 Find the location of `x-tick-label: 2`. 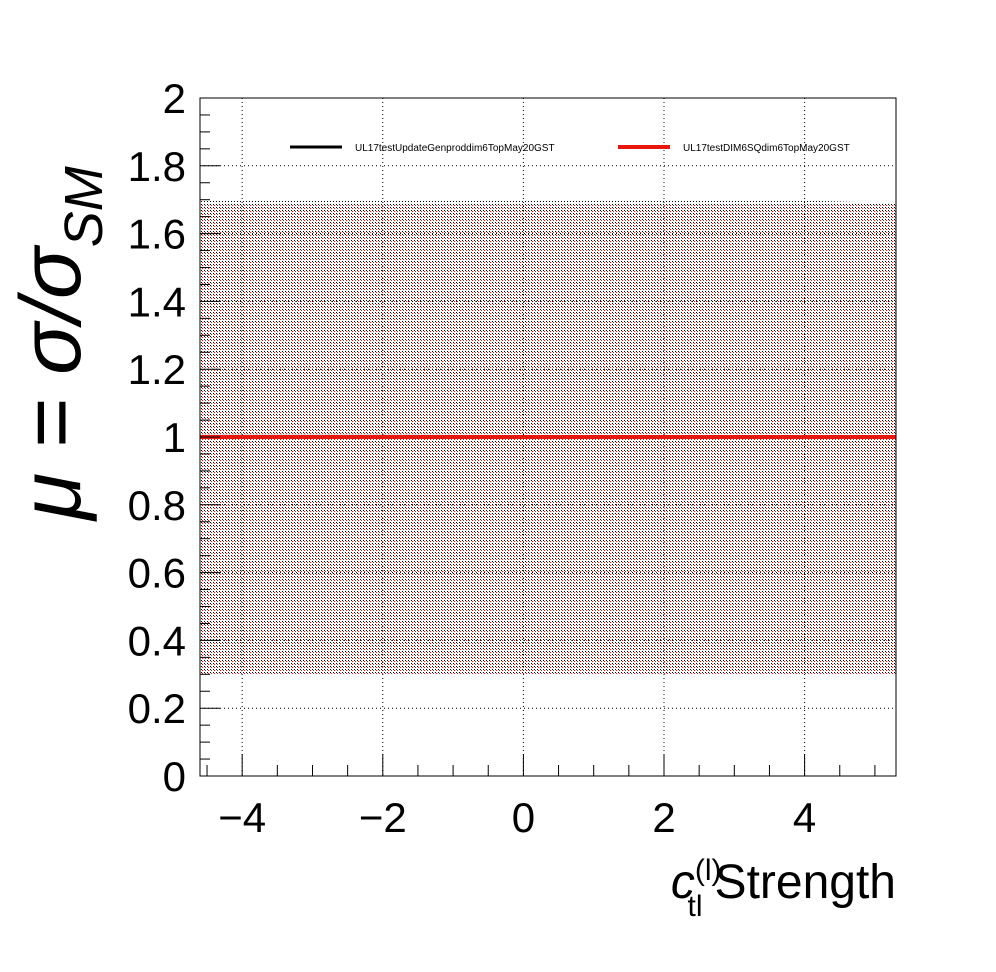

x-tick-label: 2 is located at coordinates (663, 817).